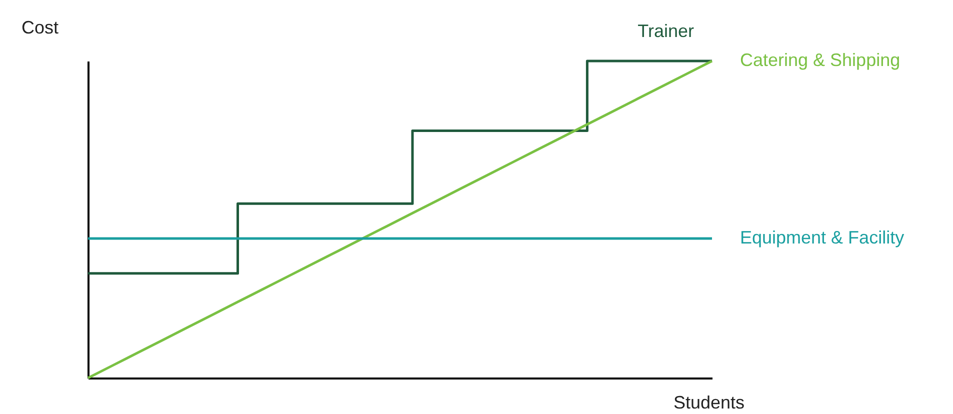 The width and height of the screenshot is (953, 414). I want to click on y-axis-title: Cost, so click(39, 28).